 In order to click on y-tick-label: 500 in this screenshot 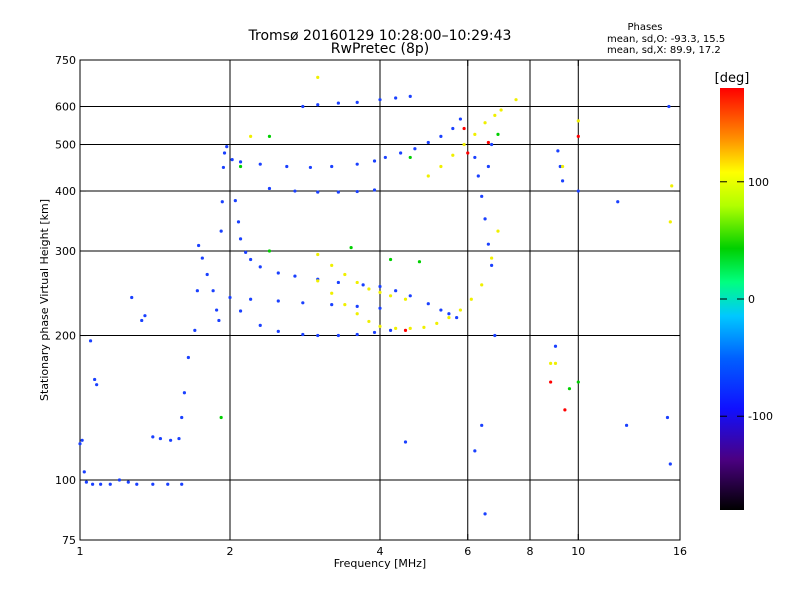, I will do `click(65, 145)`.